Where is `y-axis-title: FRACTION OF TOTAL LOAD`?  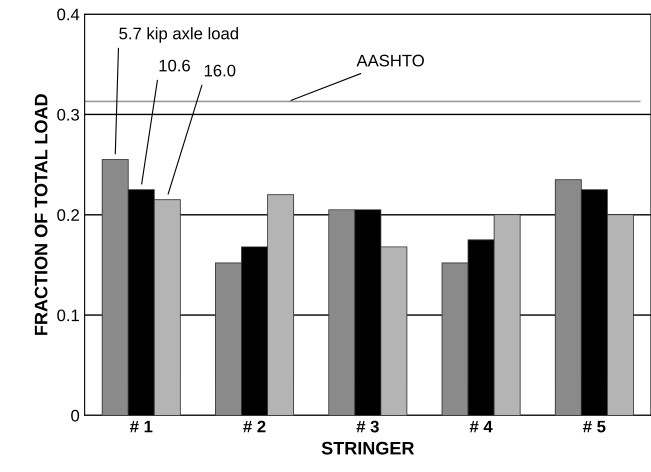
y-axis-title: FRACTION OF TOTAL LOAD is located at coordinates (41, 214).